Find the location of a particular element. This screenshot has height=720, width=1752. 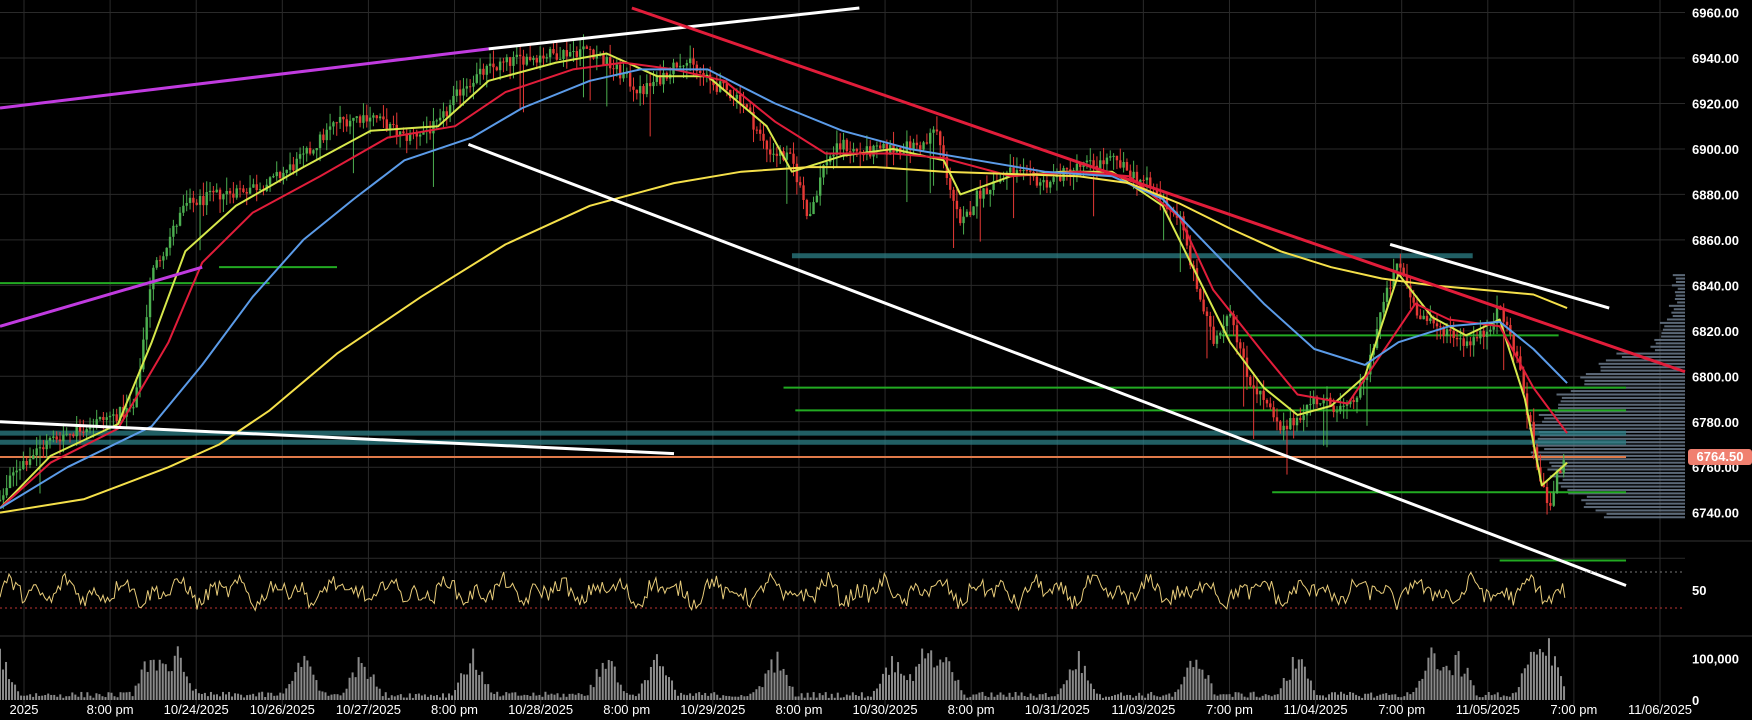

volume-profile is located at coordinates (1606, 396).